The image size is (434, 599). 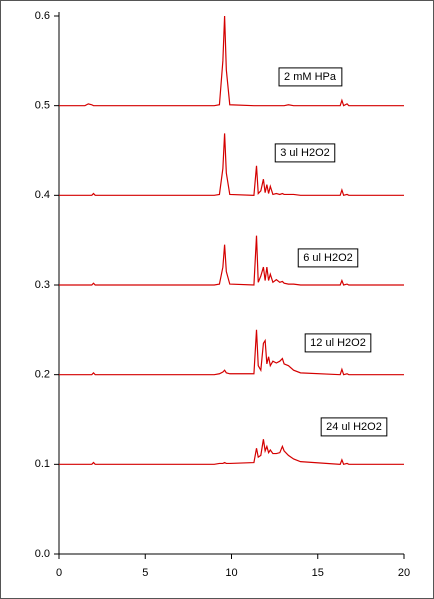 I want to click on y-tick-label: 0.5, so click(x=42, y=106).